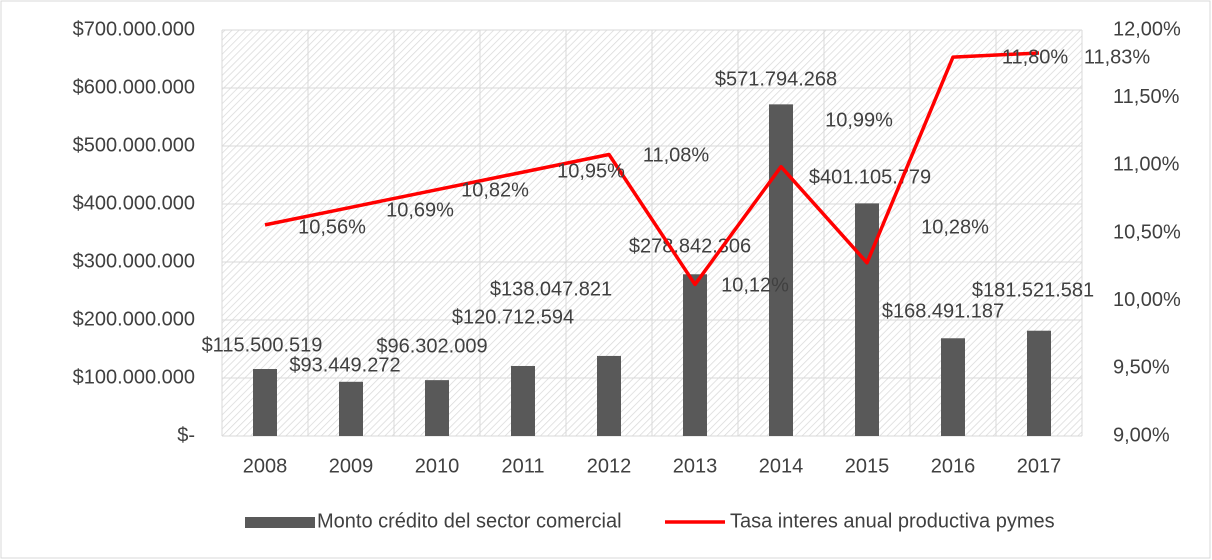 Image resolution: width=1212 pixels, height=560 pixels. Describe the element at coordinates (495, 190) in the screenshot. I see `line-value-label: 10,82%` at that location.